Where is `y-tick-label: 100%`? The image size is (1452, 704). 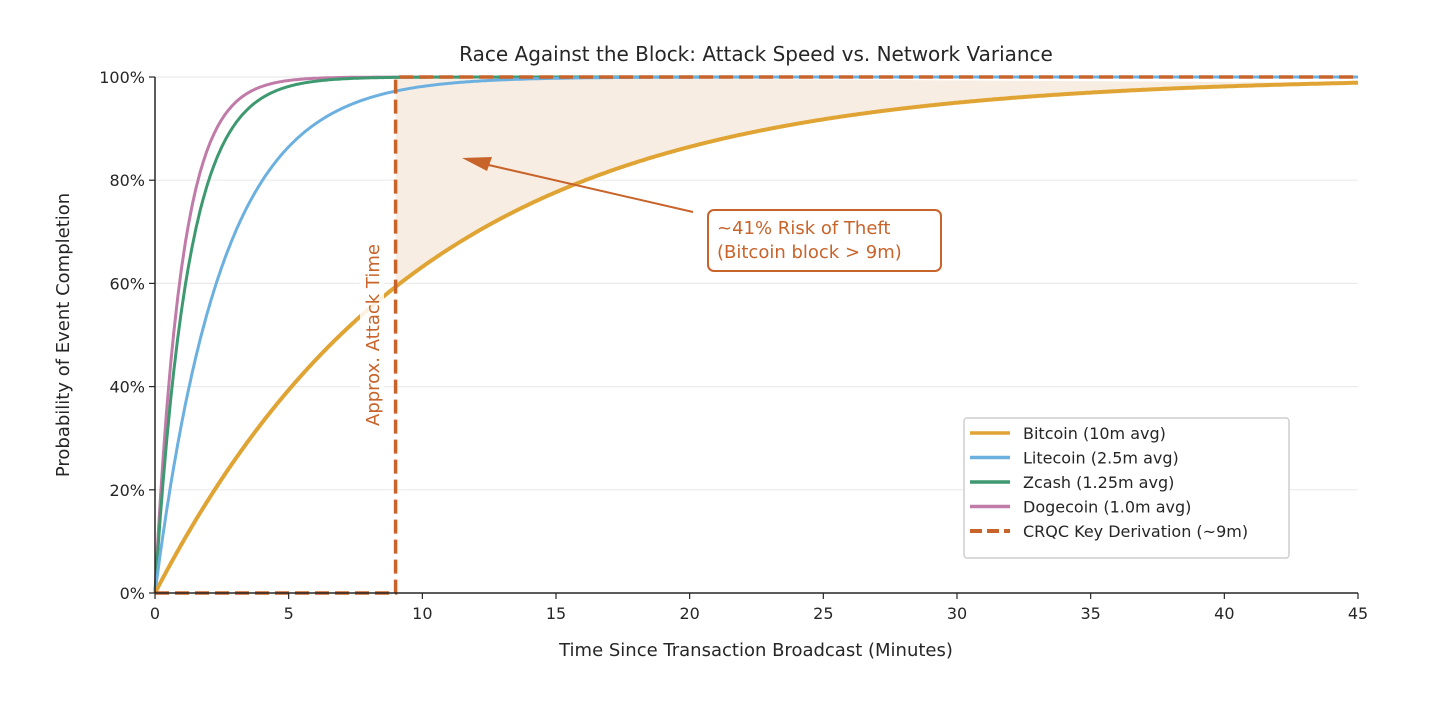
y-tick-label: 100% is located at coordinates (122, 77).